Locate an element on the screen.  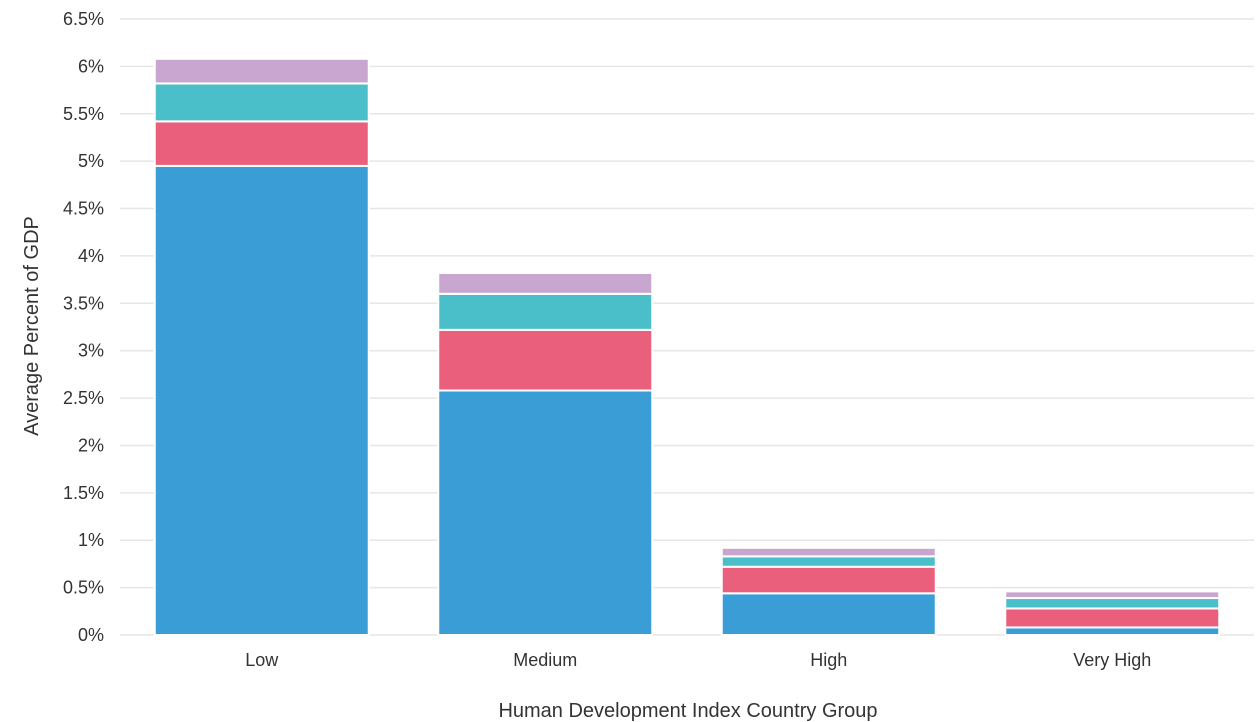
y-tick-label: 3% is located at coordinates (91, 351).